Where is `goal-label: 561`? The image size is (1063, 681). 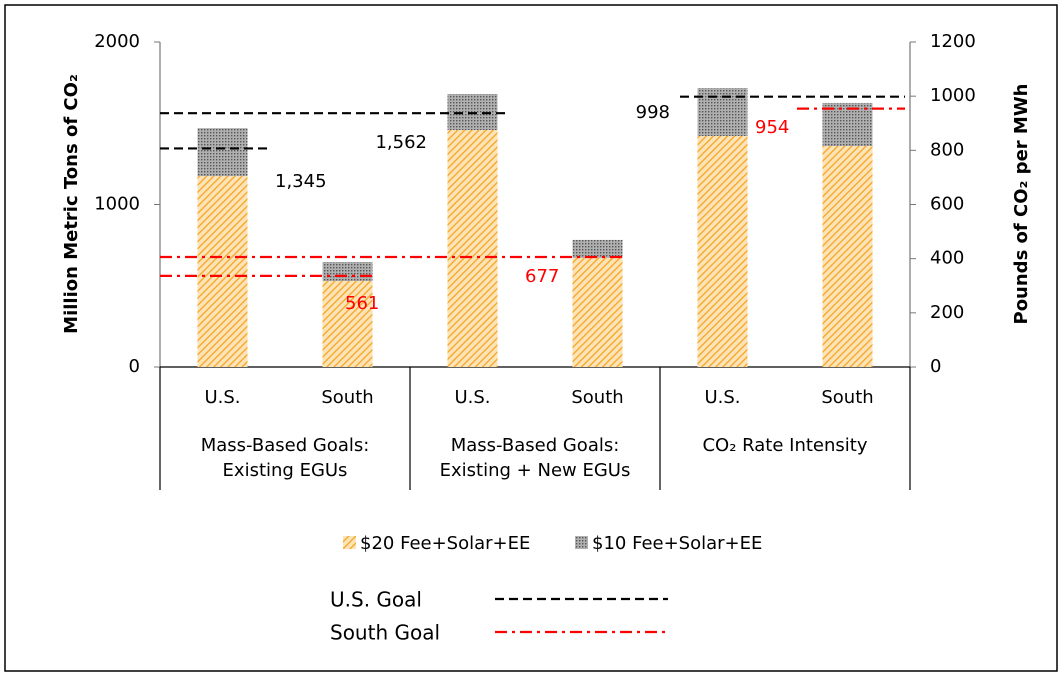 goal-label: 561 is located at coordinates (362, 303).